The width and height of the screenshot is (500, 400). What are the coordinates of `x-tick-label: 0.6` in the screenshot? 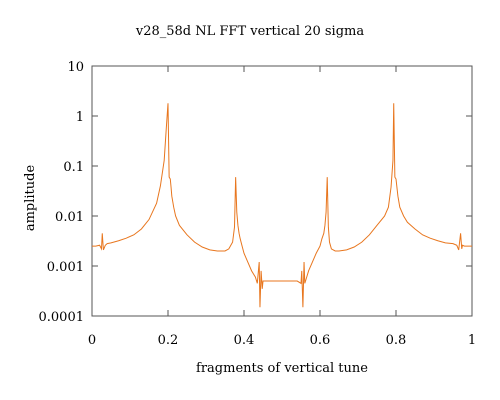 It's located at (320, 340).